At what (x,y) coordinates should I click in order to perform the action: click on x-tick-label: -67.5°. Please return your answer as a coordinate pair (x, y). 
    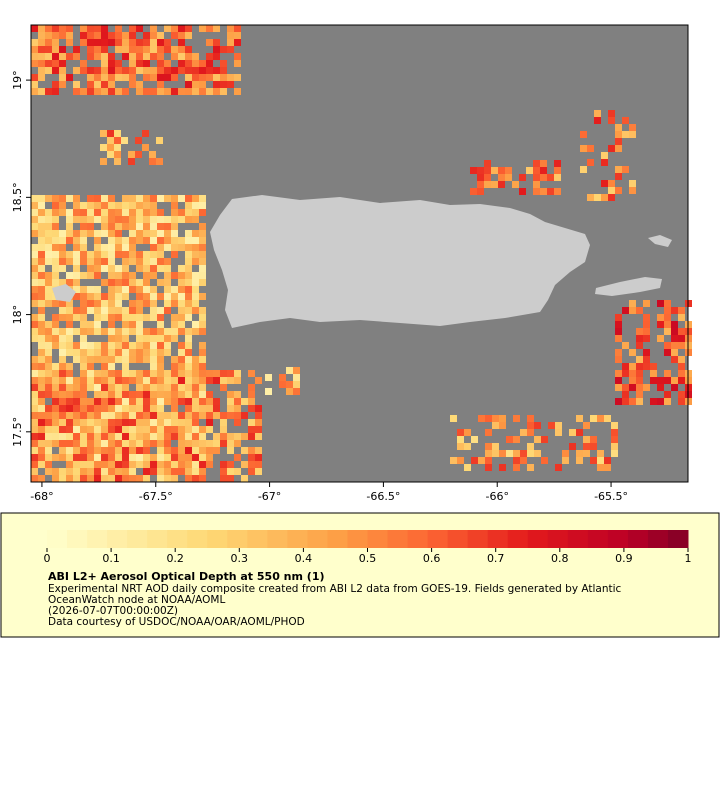
    Looking at the image, I should click on (156, 496).